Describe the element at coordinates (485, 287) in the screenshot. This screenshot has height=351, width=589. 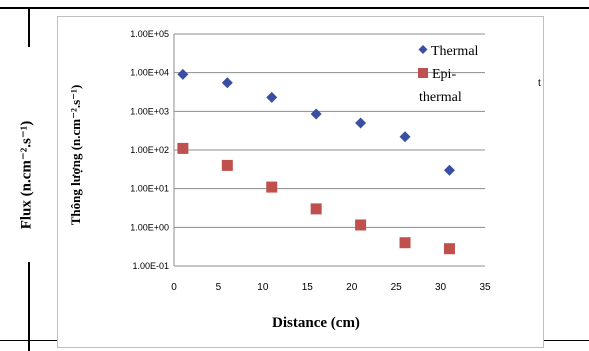
I see `x-tick-label-7: 35` at that location.